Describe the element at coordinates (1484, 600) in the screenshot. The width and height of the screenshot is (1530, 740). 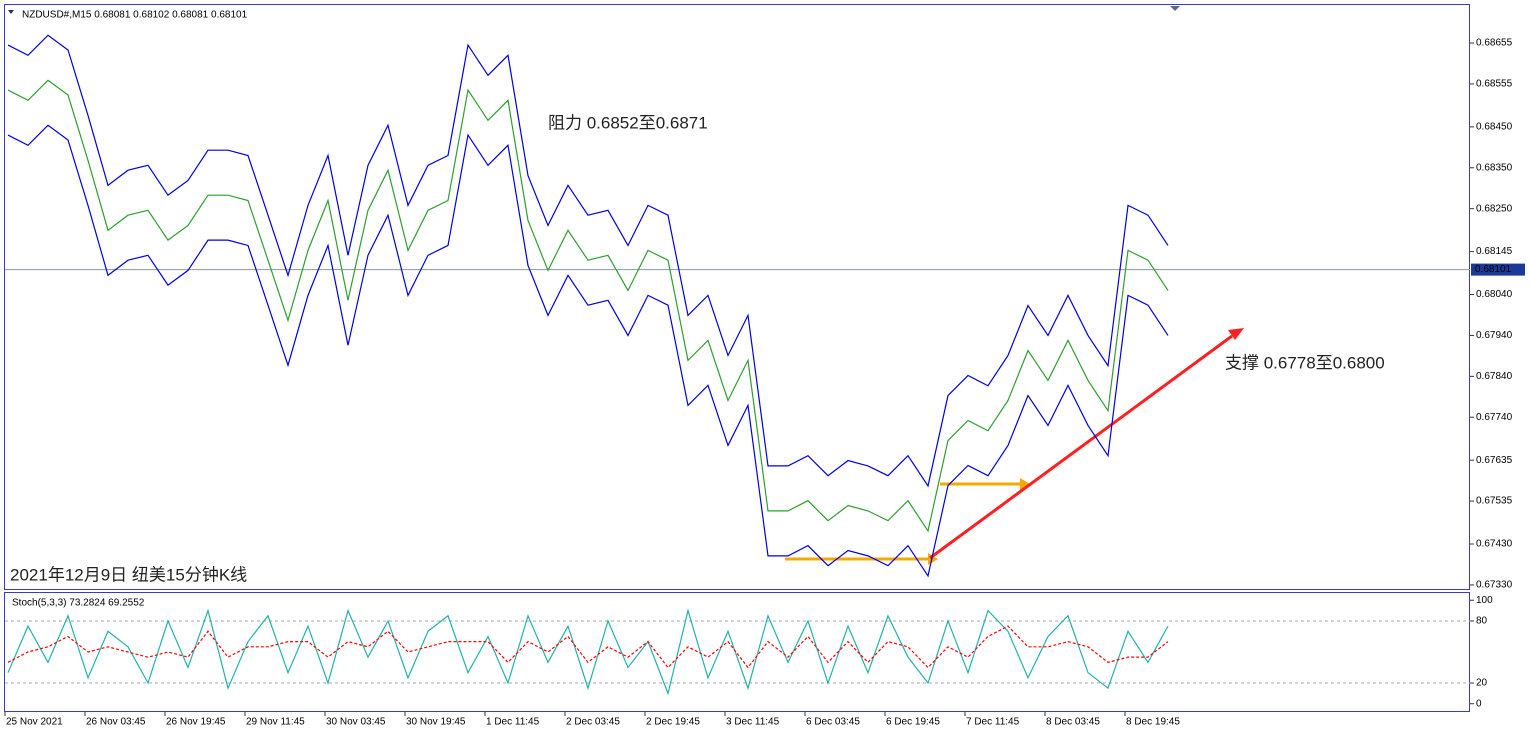
I see `y-tick-label: 100` at that location.